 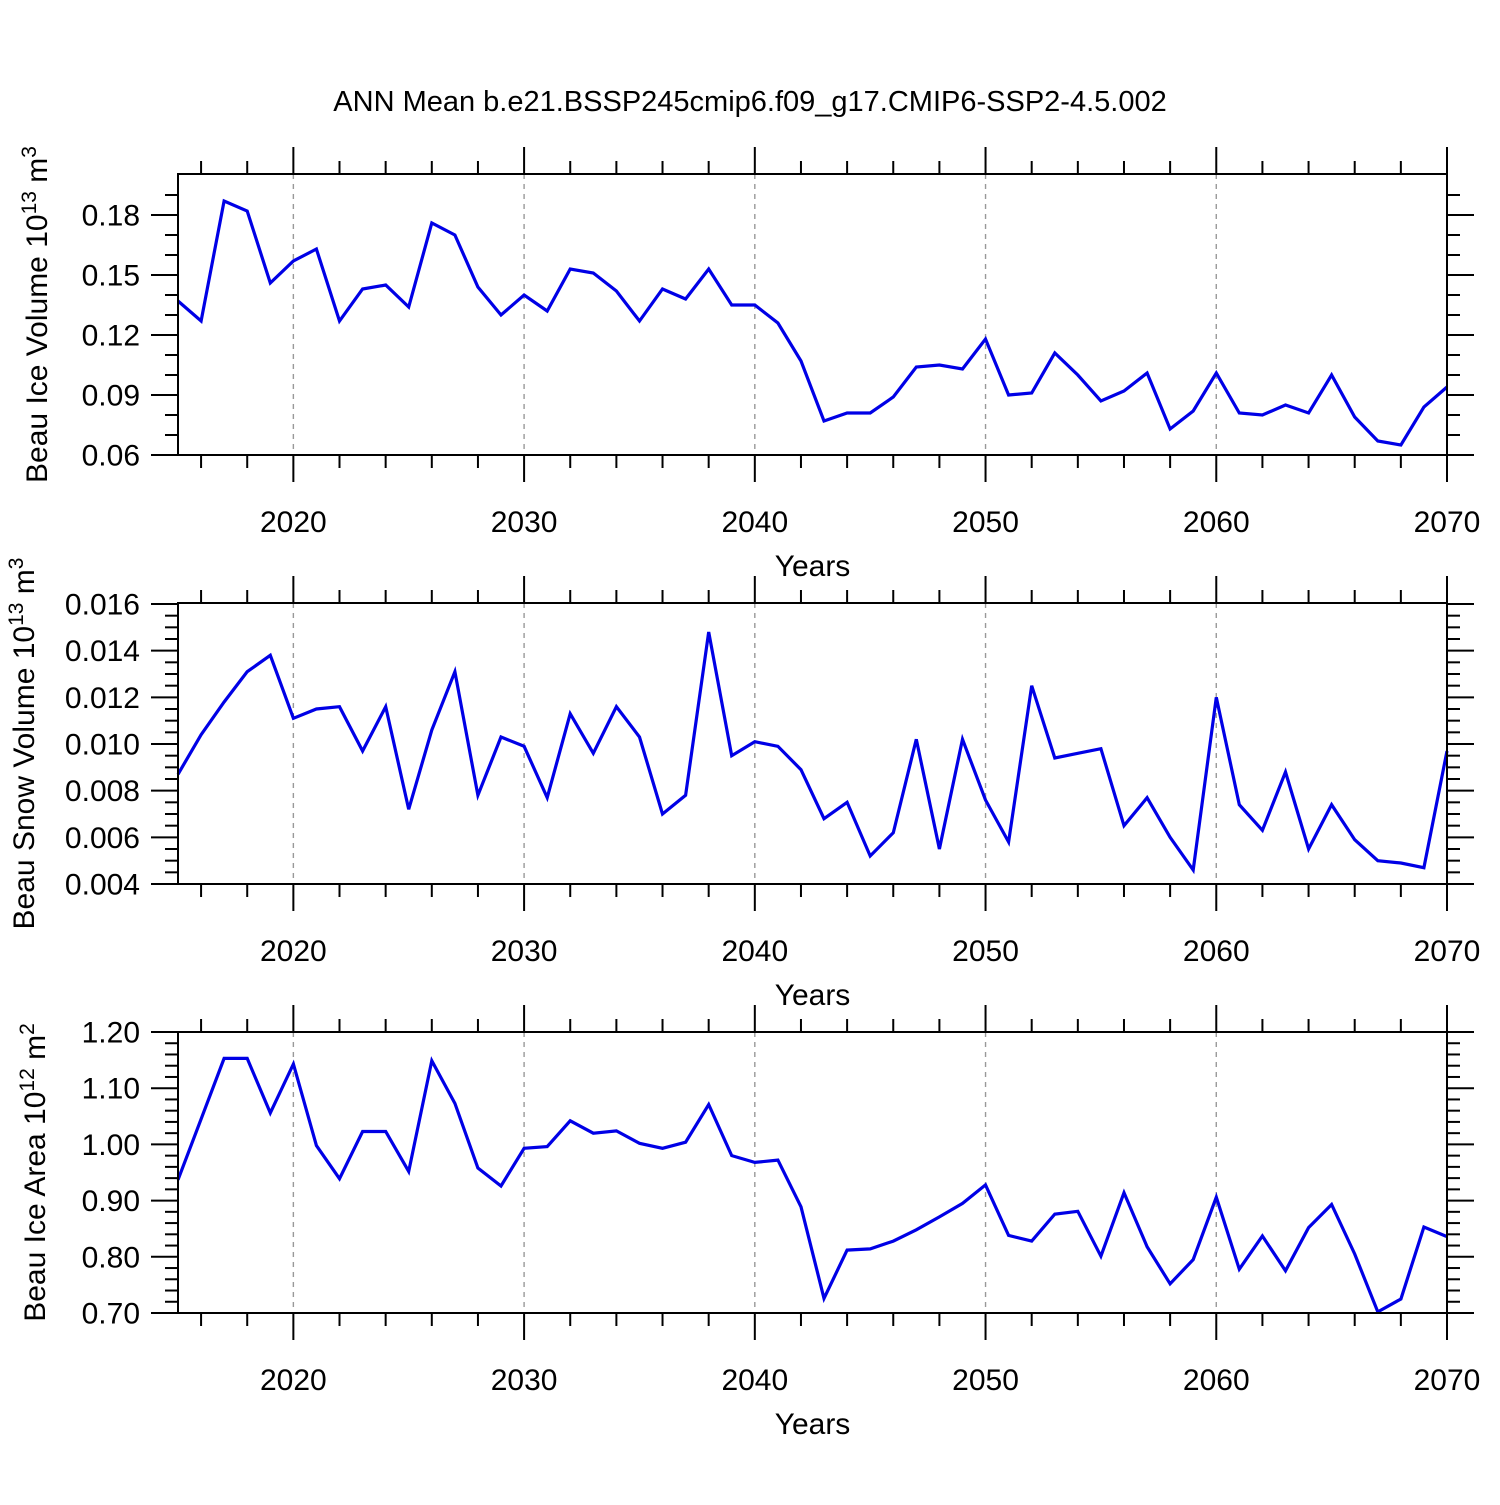 I want to click on y-axis-title: Beau Snow Volume 1013 m3, so click(x=23, y=744).